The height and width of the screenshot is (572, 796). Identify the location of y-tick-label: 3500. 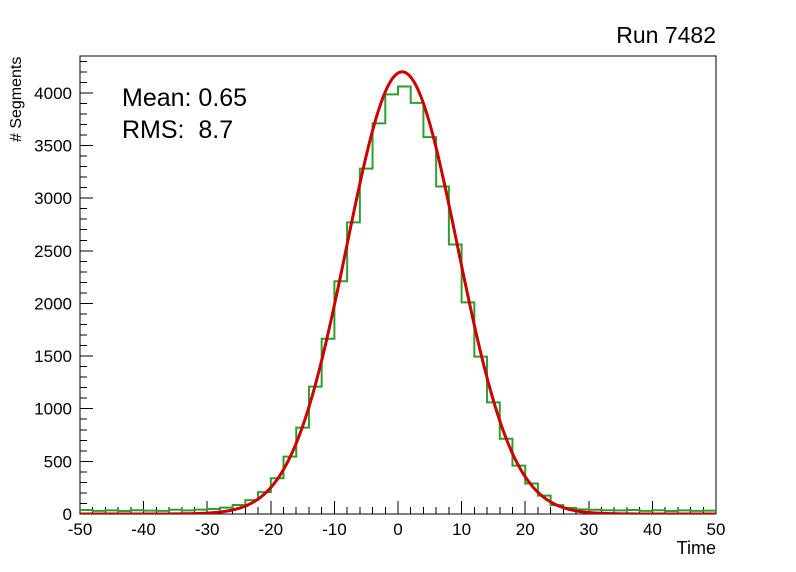
(53, 145).